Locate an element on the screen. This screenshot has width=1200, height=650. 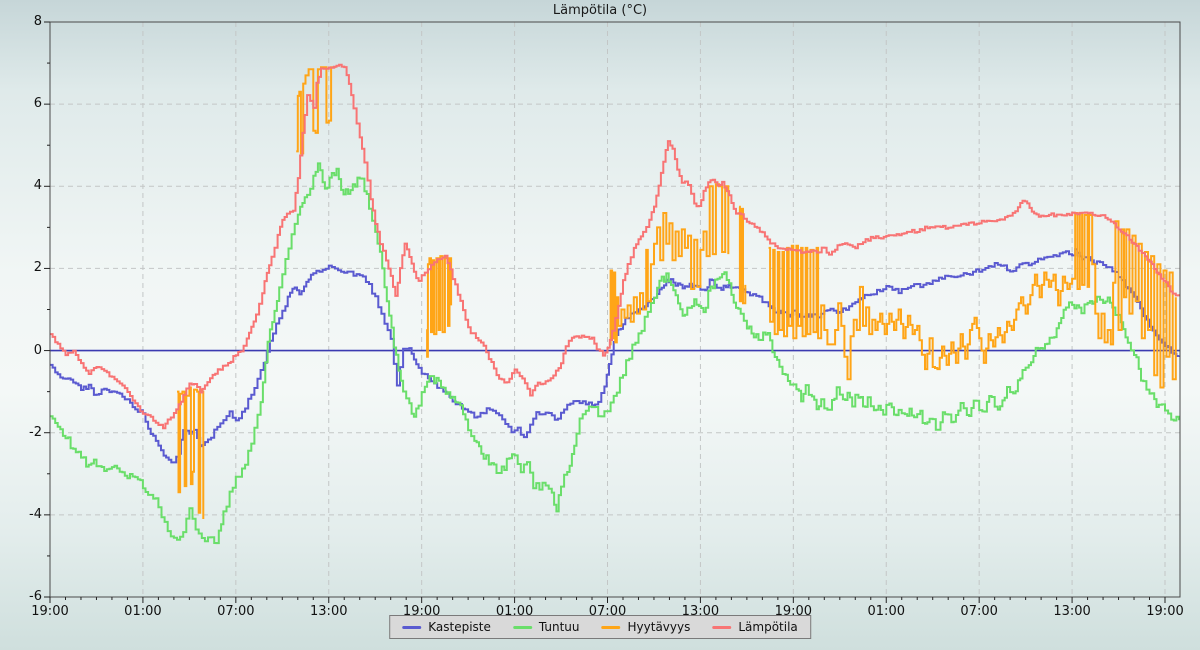
y-tick-label: -4 is located at coordinates (35, 514).